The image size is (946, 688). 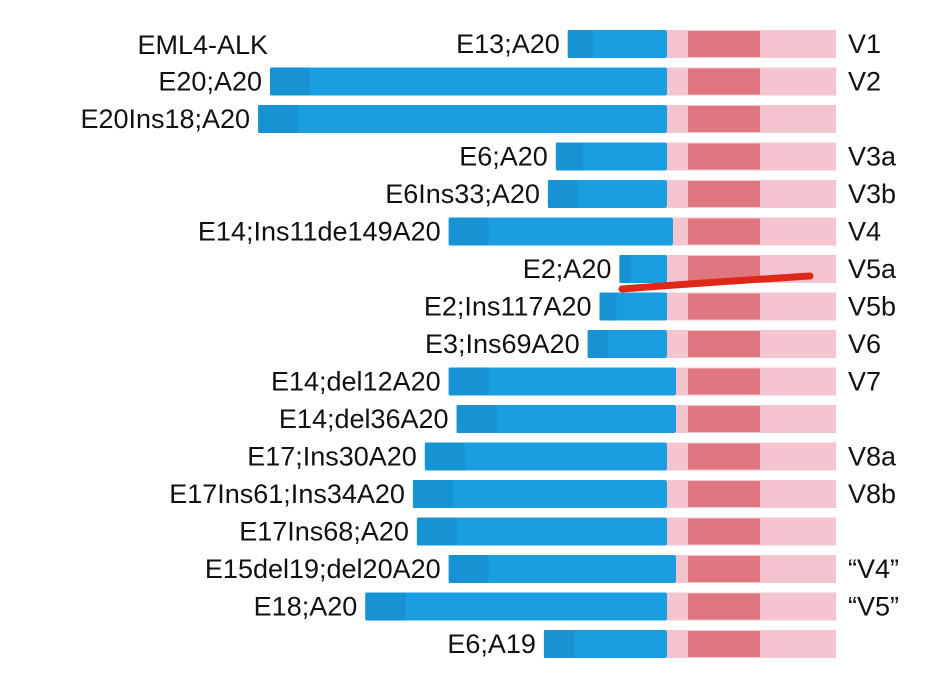 I want to click on variant-row: E17Ins61;Ins34A20 V8b, so click(x=532, y=494).